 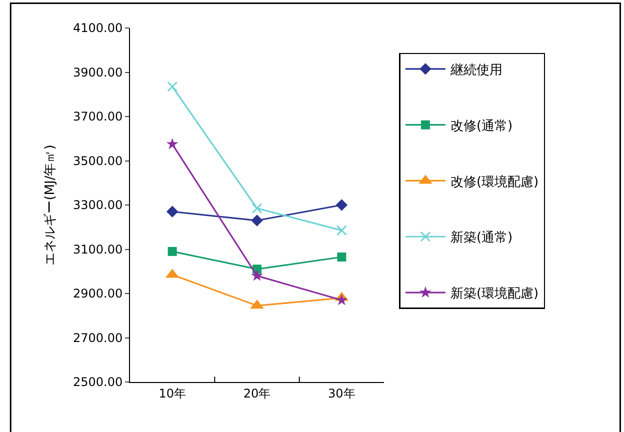 What do you see at coordinates (172, 393) in the screenshot?
I see `x-tick-label: 10年` at bounding box center [172, 393].